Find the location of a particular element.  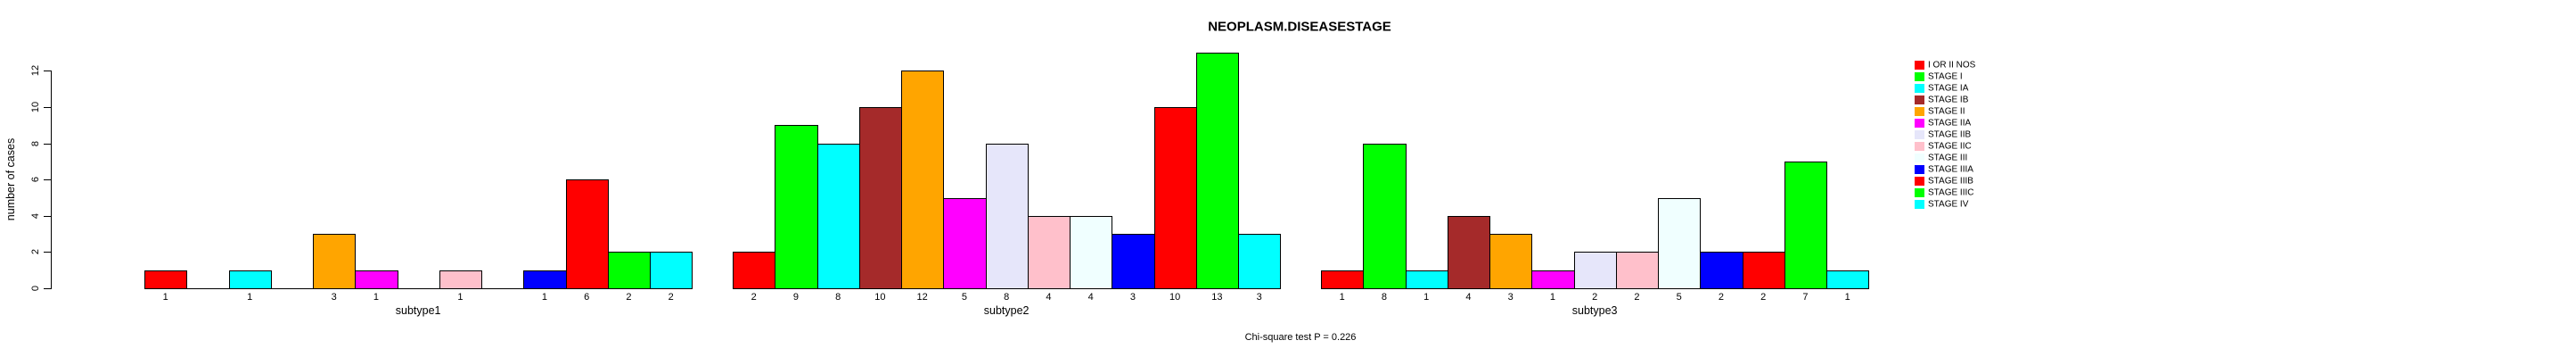

group-axis-label: subtype1 is located at coordinates (418, 310).